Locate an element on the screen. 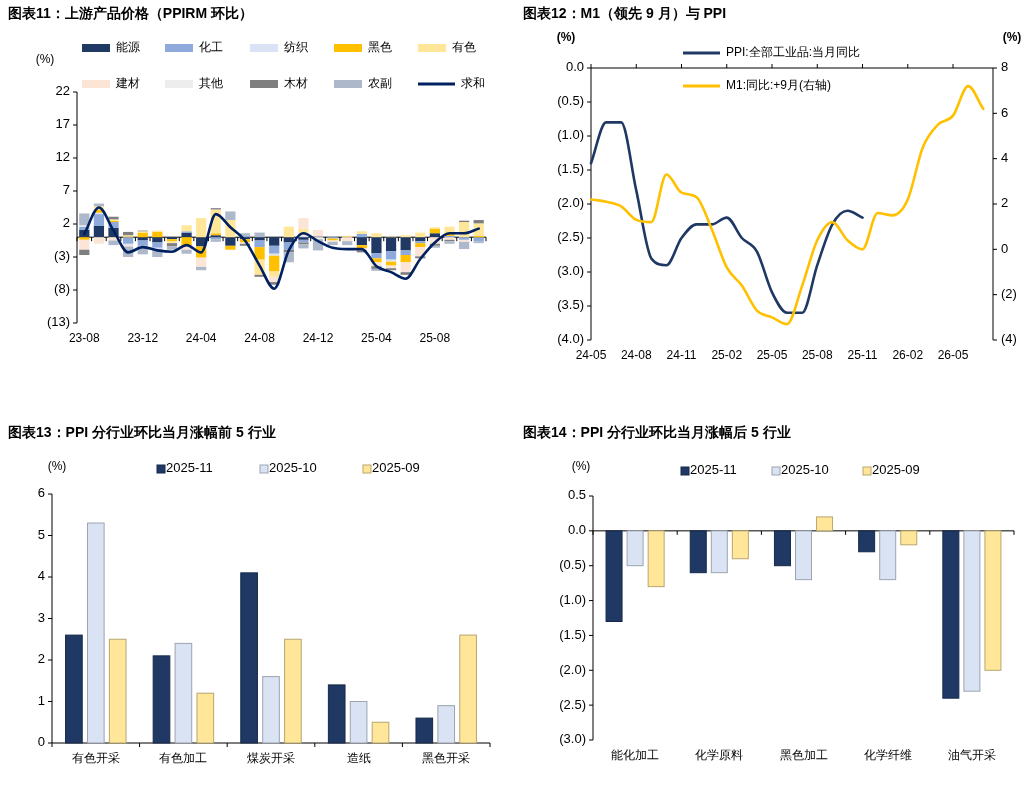 This screenshot has height=810, width=1030. x-tick-label: 26-05 is located at coordinates (953, 355).